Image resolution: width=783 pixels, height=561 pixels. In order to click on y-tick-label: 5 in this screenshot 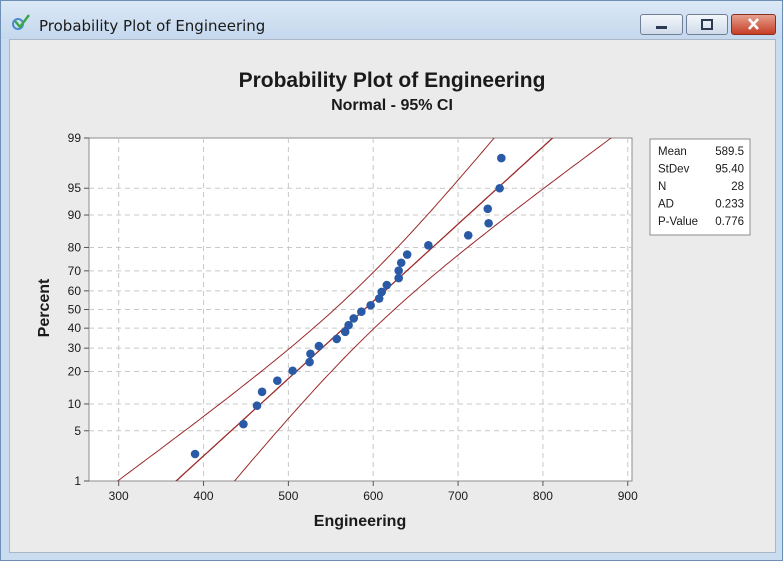, I will do `click(77, 431)`.